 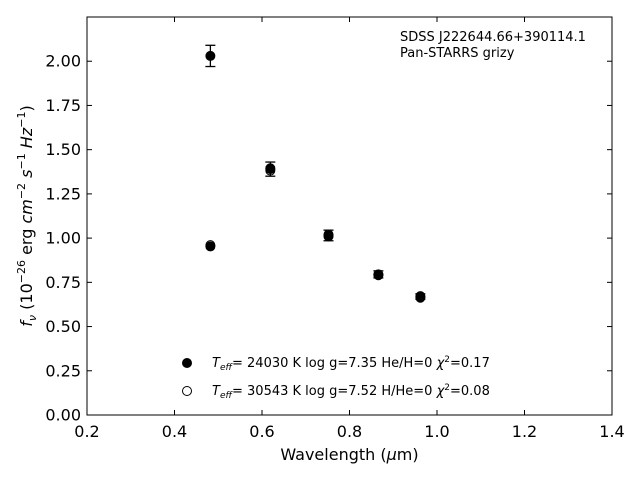 I want to click on x-tick-label: 0.8, so click(x=349, y=431).